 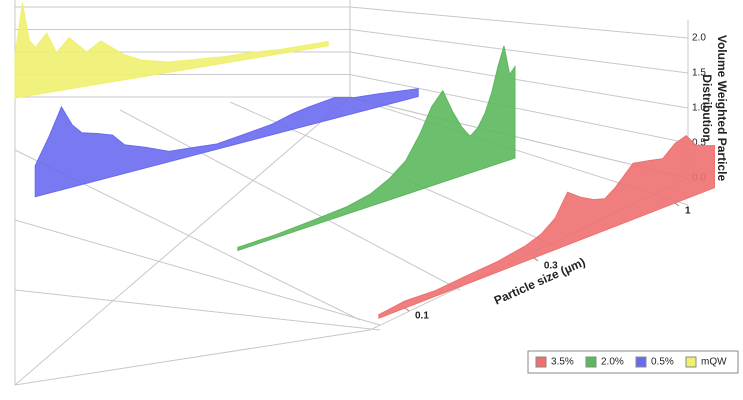 What do you see at coordinates (551, 266) in the screenshot?
I see `x-tick-label: 0.3` at bounding box center [551, 266].